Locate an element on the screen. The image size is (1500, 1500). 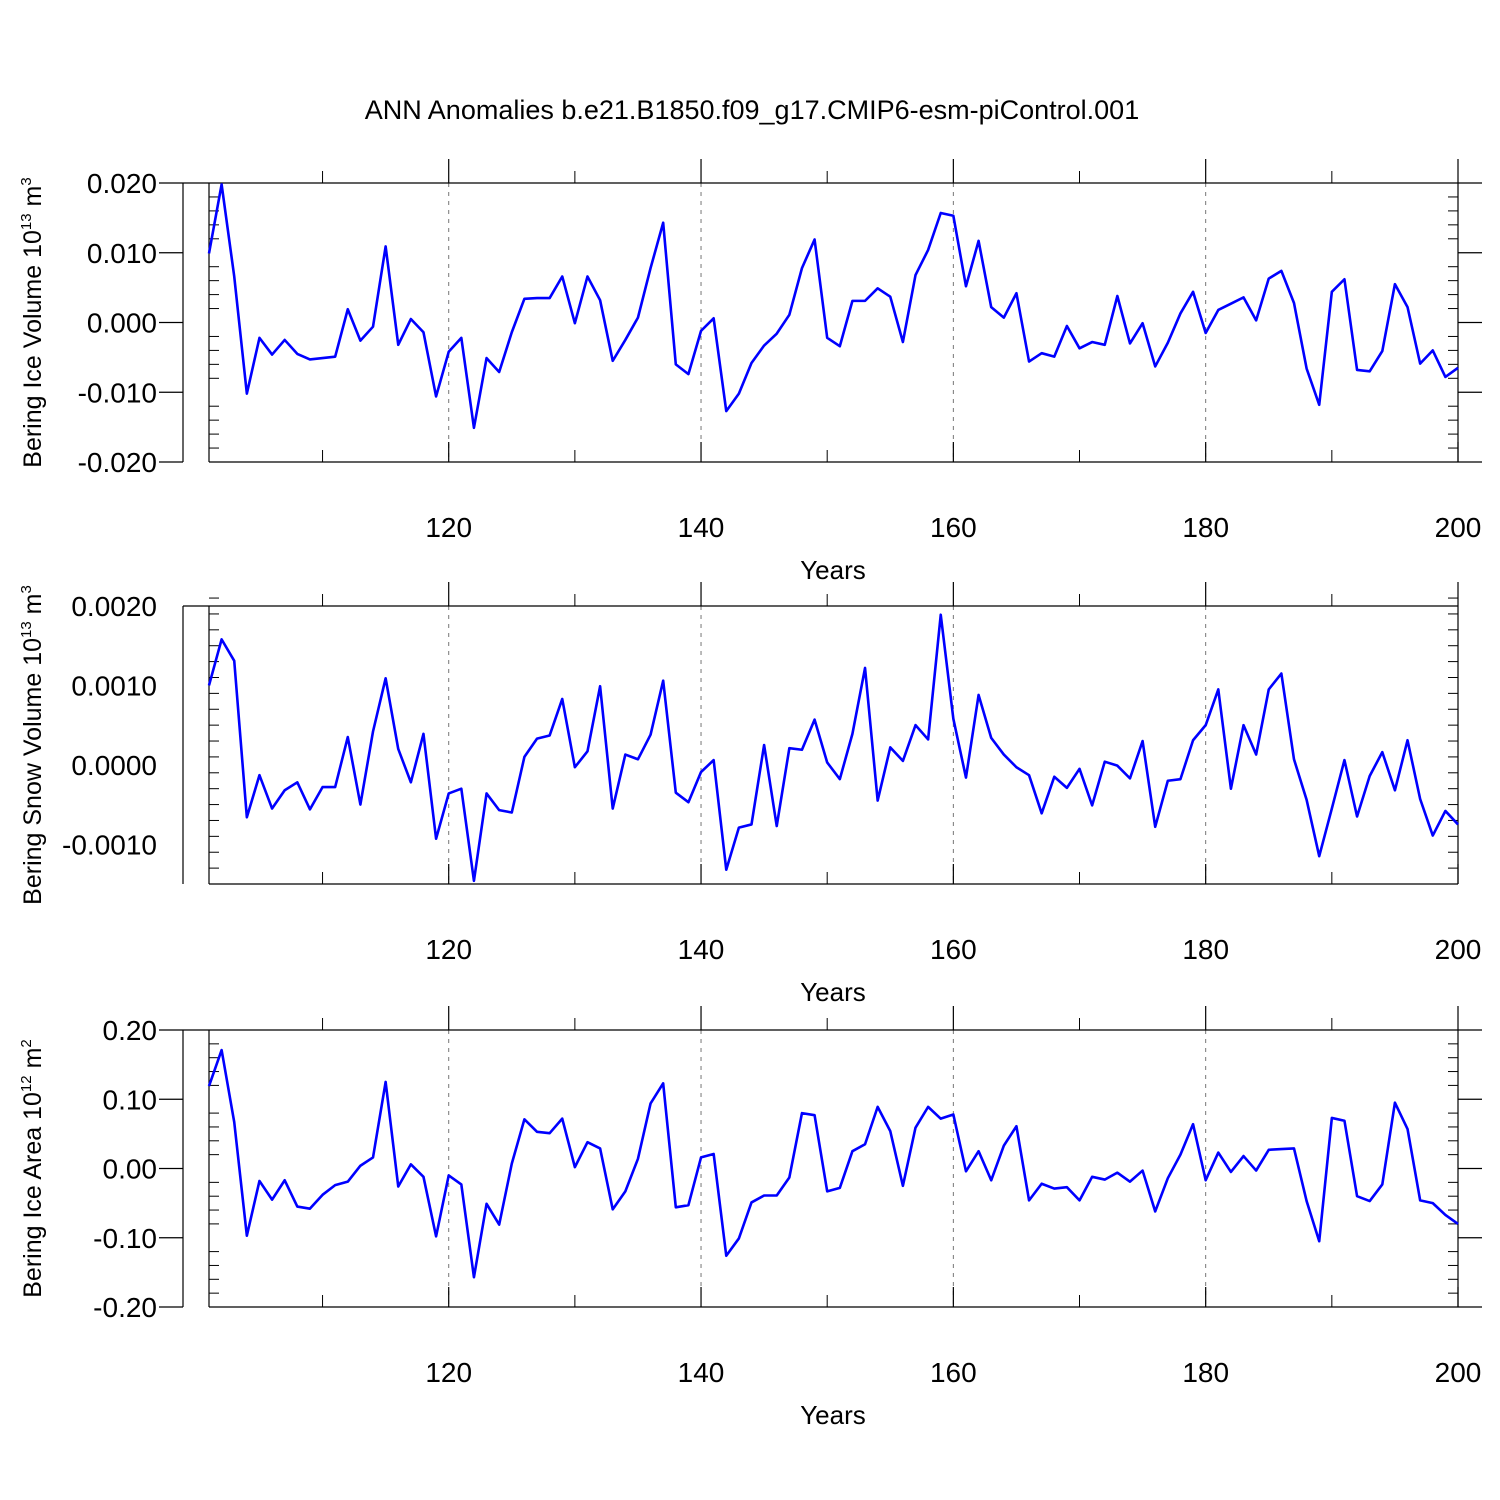
y-tick-label: 0.0000 is located at coordinates (114, 765).